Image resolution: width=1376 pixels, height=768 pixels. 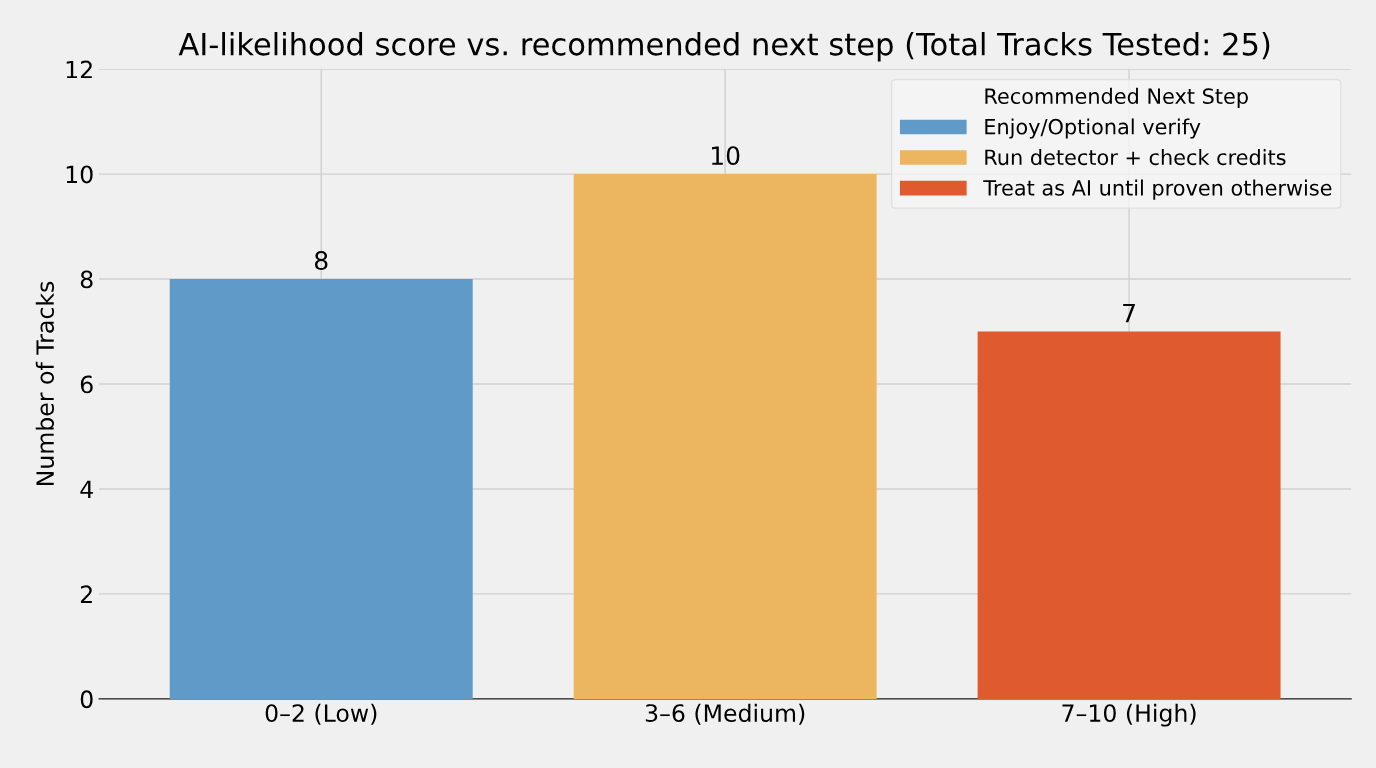 What do you see at coordinates (1116, 98) in the screenshot?
I see `legend-title: Recommended Next Step` at bounding box center [1116, 98].